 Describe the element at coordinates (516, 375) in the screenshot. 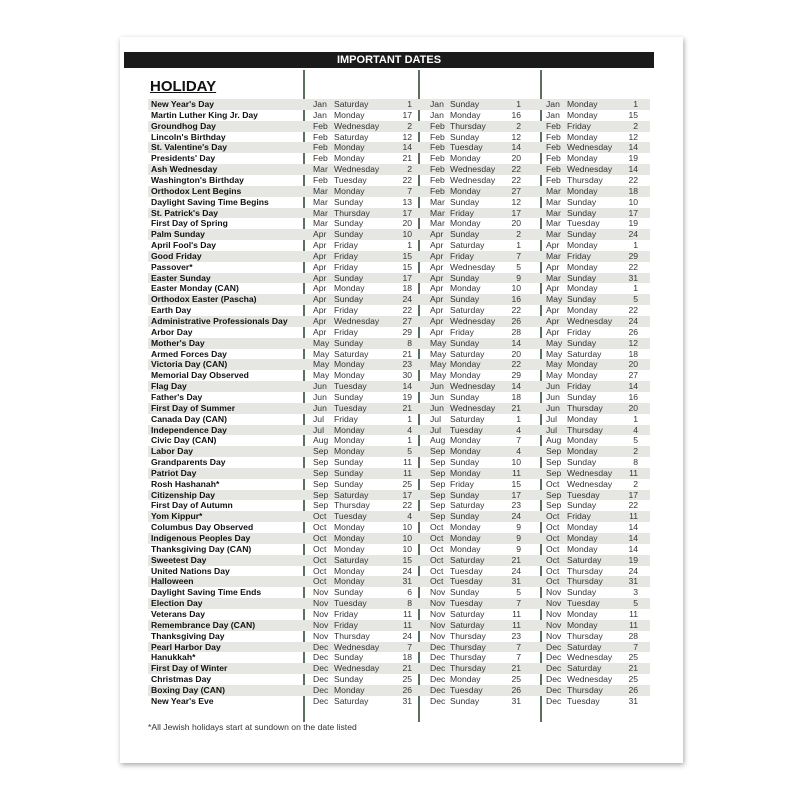

I see `day-number: 29` at that location.